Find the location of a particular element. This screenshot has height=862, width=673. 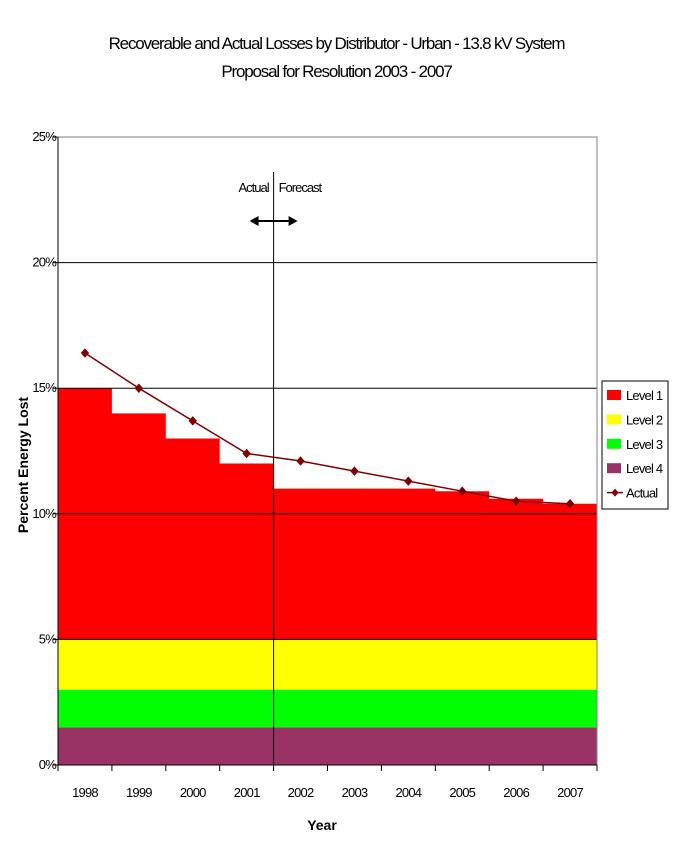

x-tick-label: 1998 is located at coordinates (85, 792).